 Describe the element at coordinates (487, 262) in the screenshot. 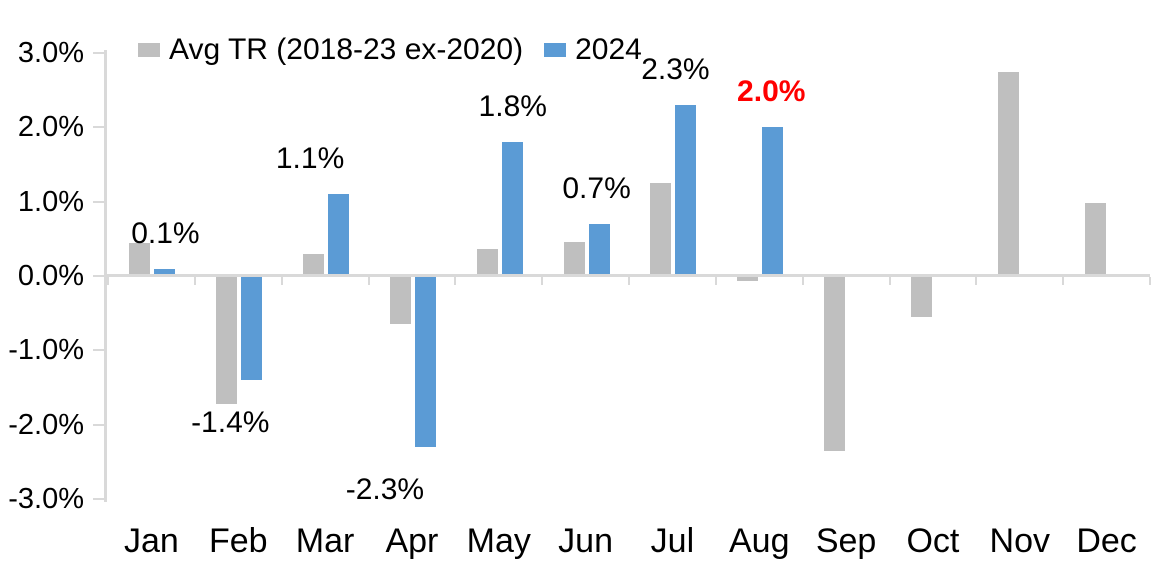

I see `bar-avg-tr-may` at that location.